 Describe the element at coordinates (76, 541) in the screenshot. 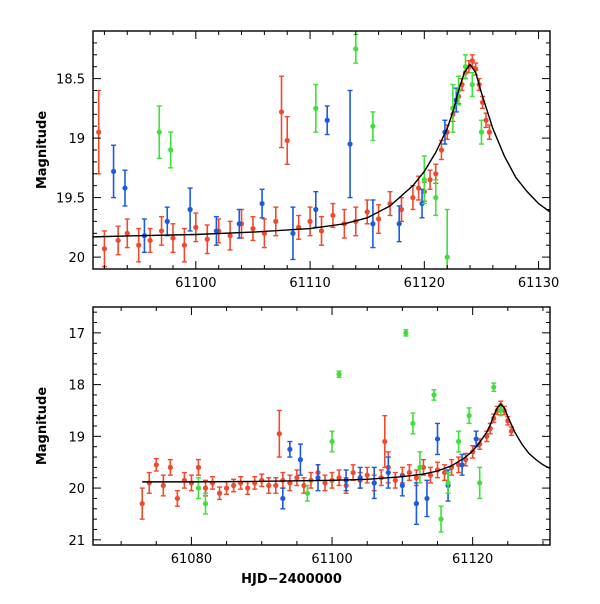

I see `y-tick-label: 21` at that location.